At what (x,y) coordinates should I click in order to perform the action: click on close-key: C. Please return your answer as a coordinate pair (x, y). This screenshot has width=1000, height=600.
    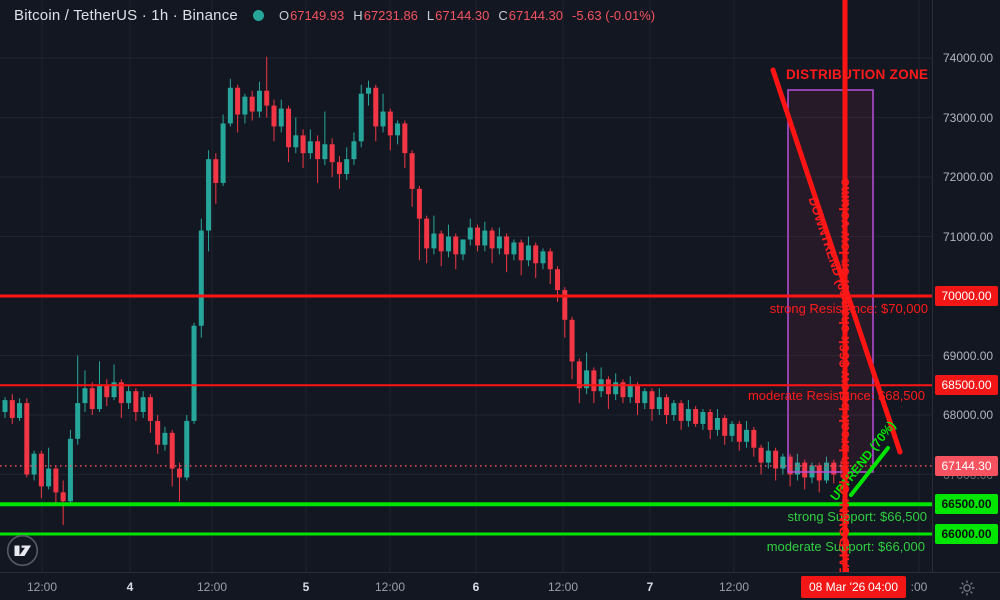
    Looking at the image, I should click on (503, 15).